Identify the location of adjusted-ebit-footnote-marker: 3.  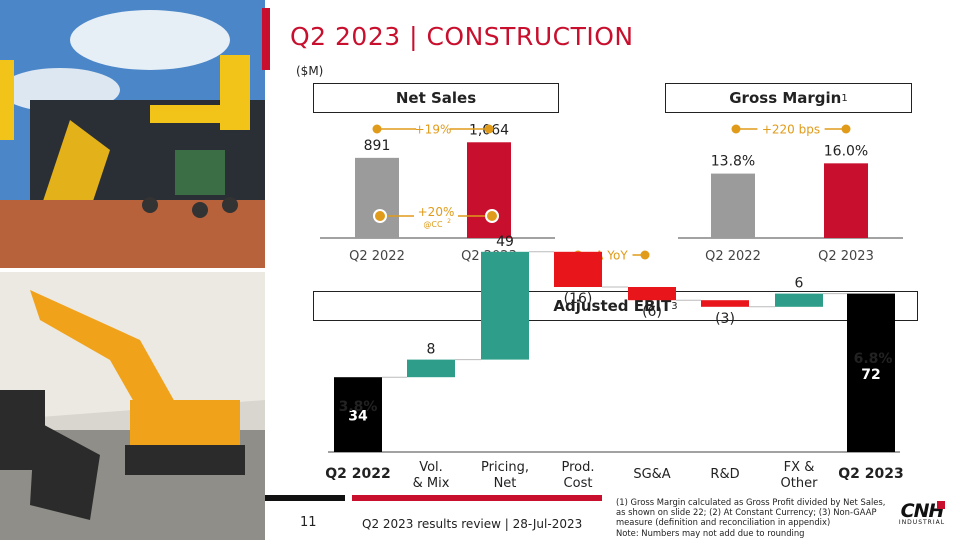
(674, 306).